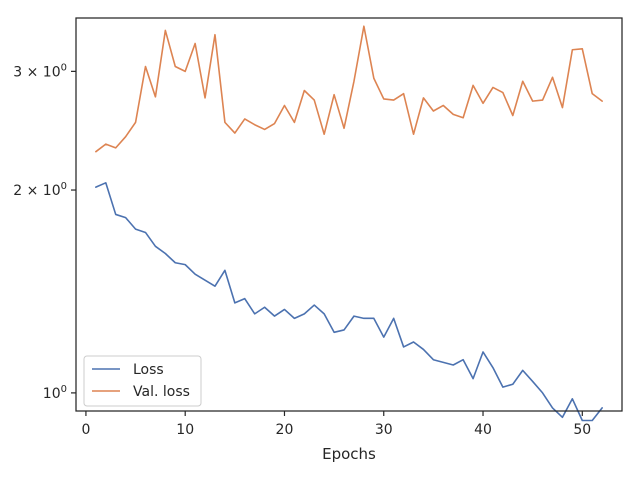  I want to click on x-axis-ticks: 0 10 20 30 40 50, so click(336, 424).